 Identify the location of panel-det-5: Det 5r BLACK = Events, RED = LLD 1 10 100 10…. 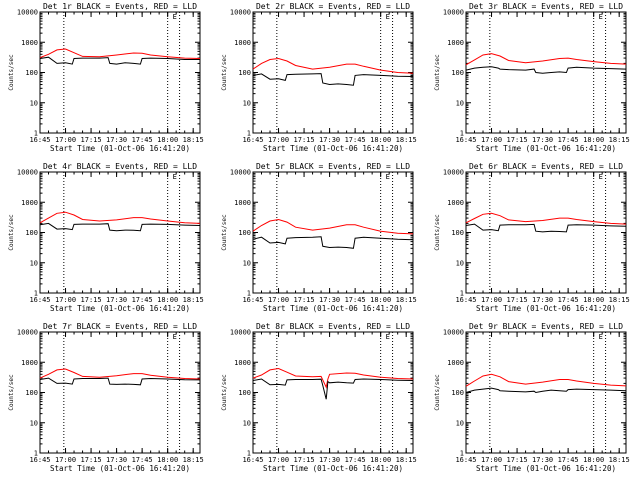
(319, 237).